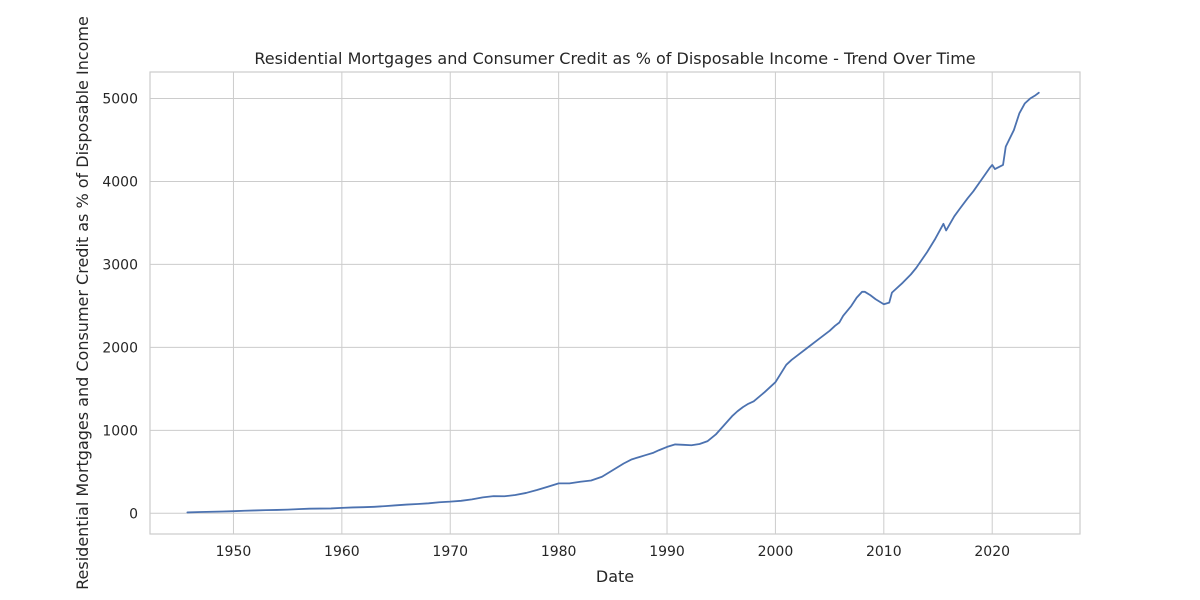 This screenshot has height=600, width=1200. What do you see at coordinates (120, 348) in the screenshot?
I see `y-tick-label: 2000` at bounding box center [120, 348].